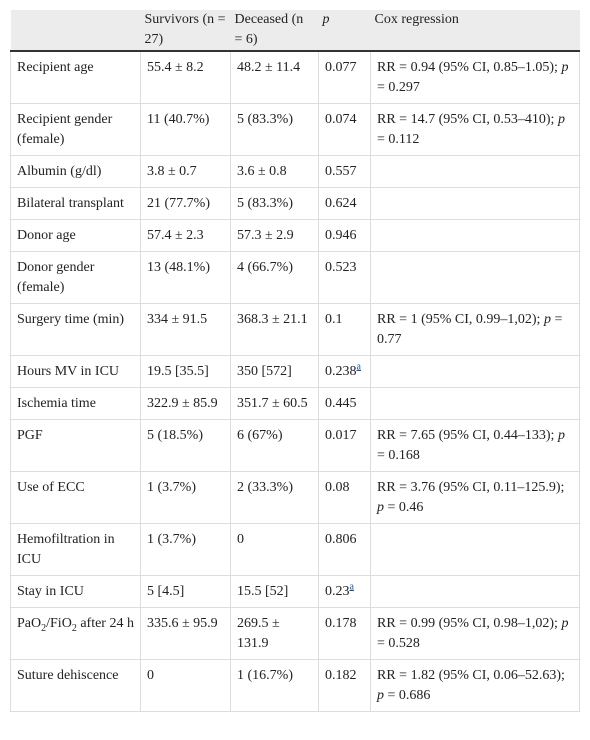 The height and width of the screenshot is (740, 590). What do you see at coordinates (274, 591) in the screenshot?
I see `table-cell: 15.5 [52]` at bounding box center [274, 591].